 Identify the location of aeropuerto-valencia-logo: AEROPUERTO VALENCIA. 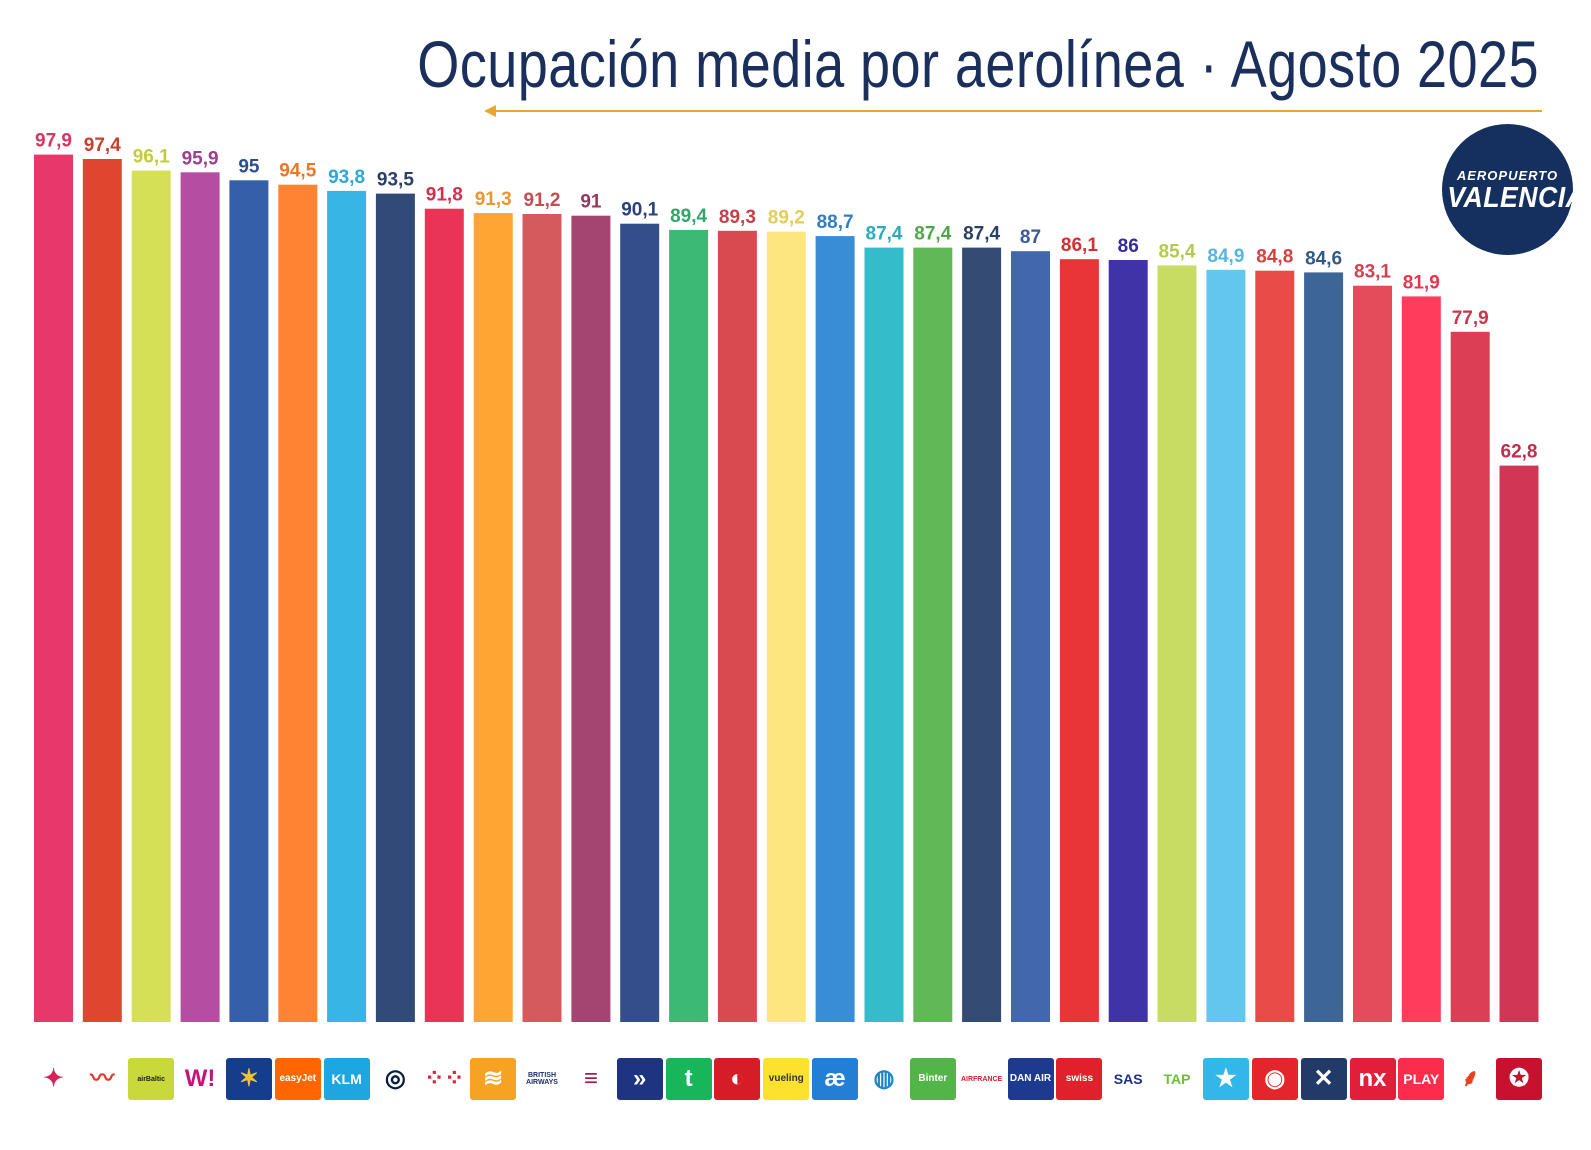
(1514, 189).